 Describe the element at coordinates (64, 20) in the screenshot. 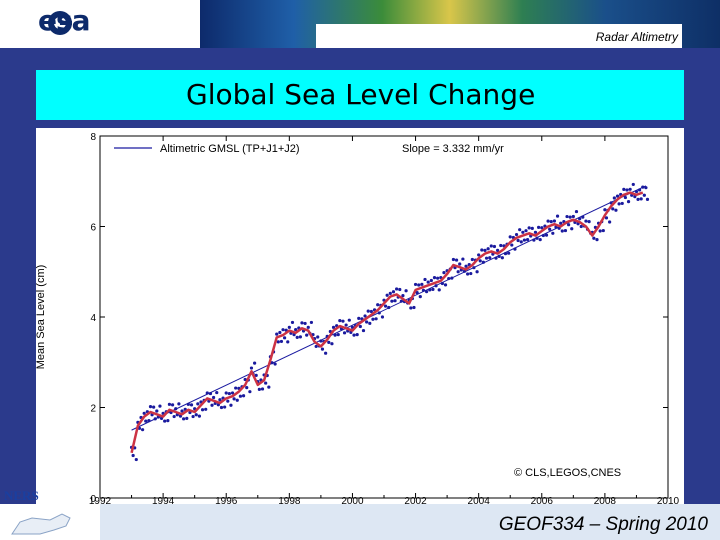

I see `esa-logo-text: esa` at that location.